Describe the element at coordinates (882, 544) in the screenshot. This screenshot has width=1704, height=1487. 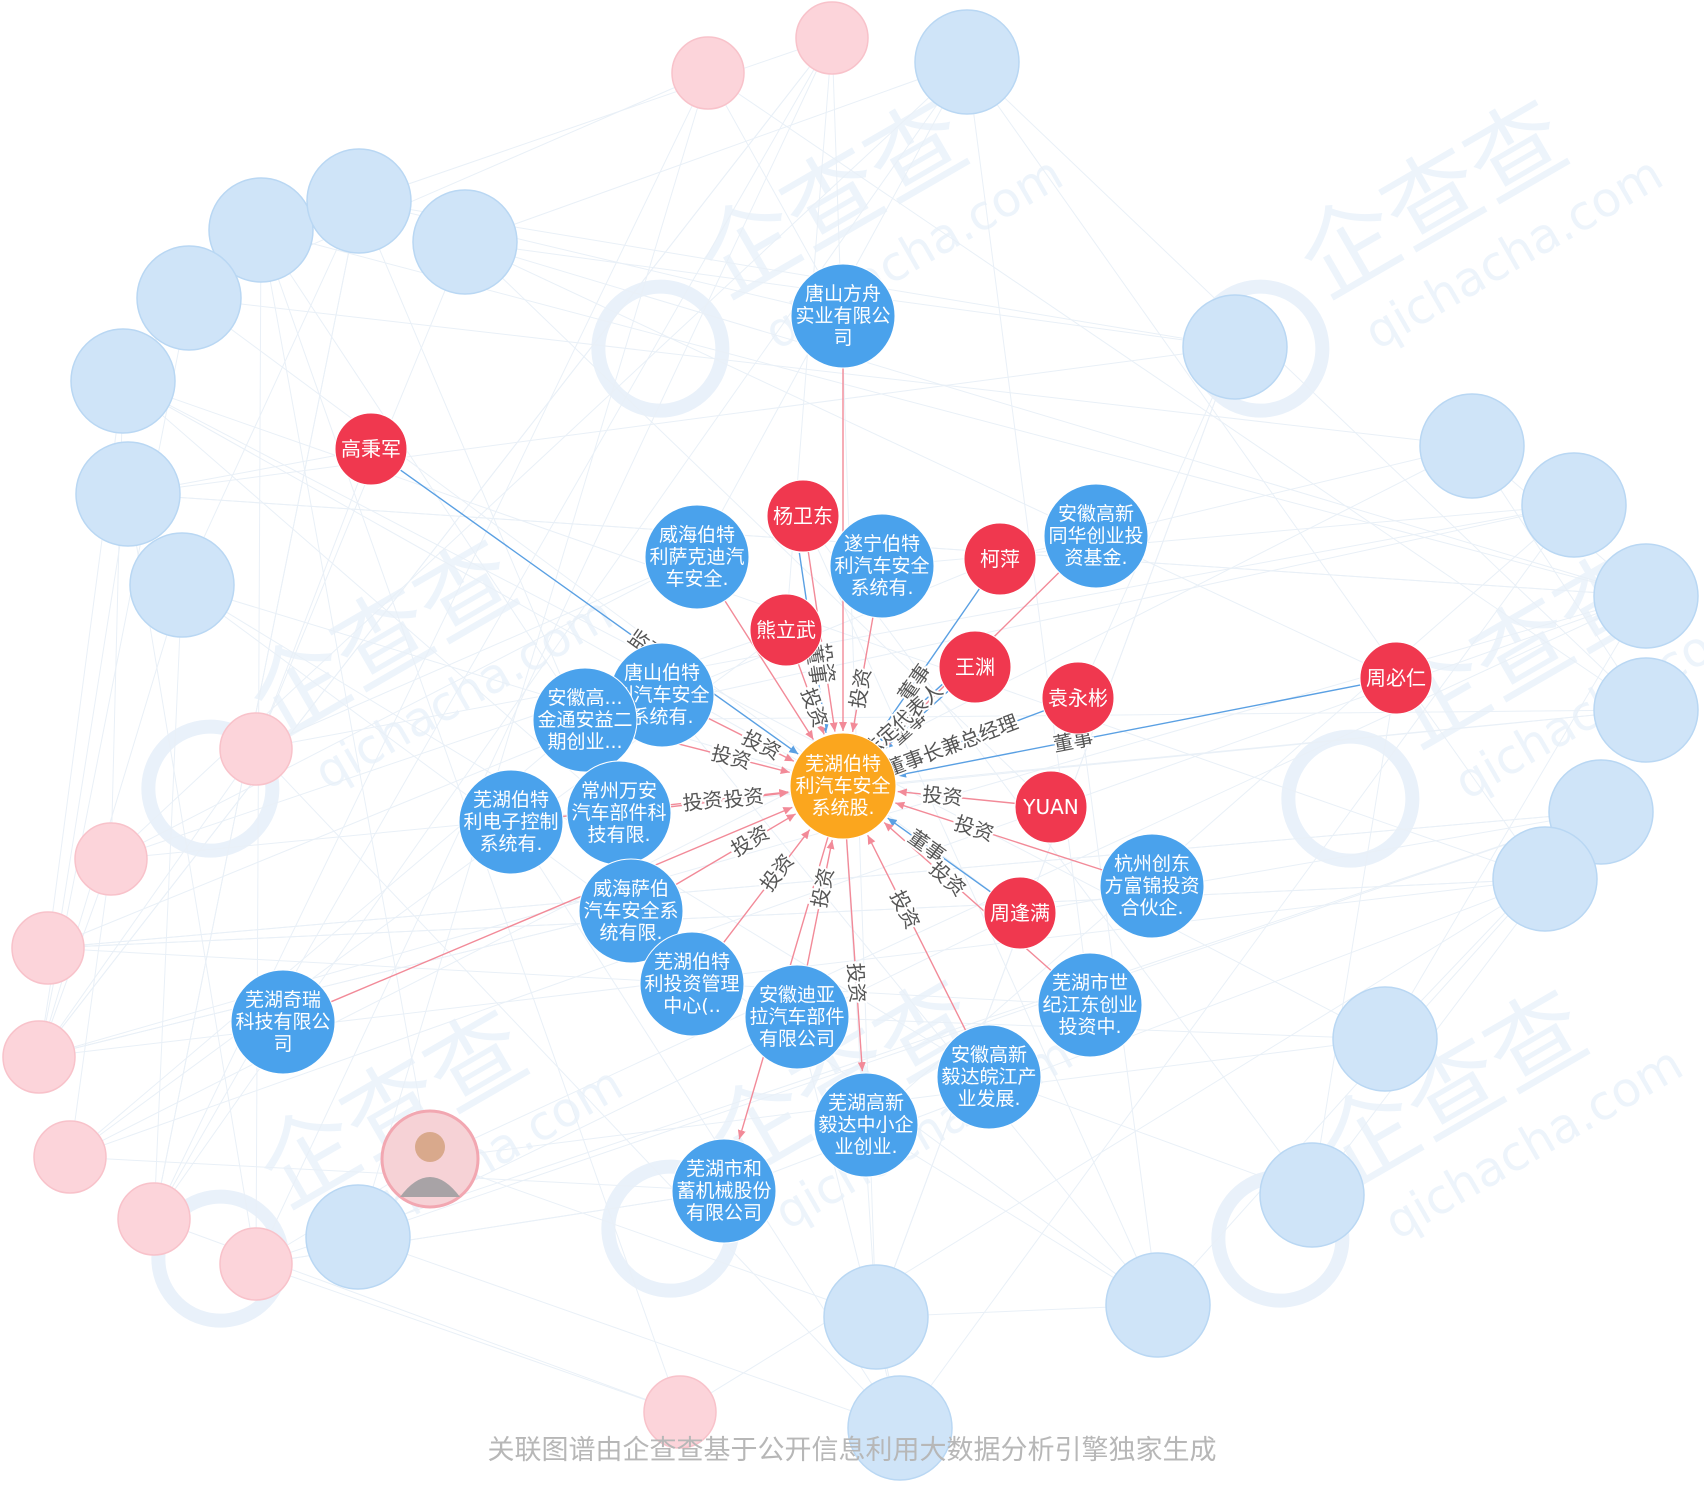
I see `node-label: 遂宁伯特` at that location.